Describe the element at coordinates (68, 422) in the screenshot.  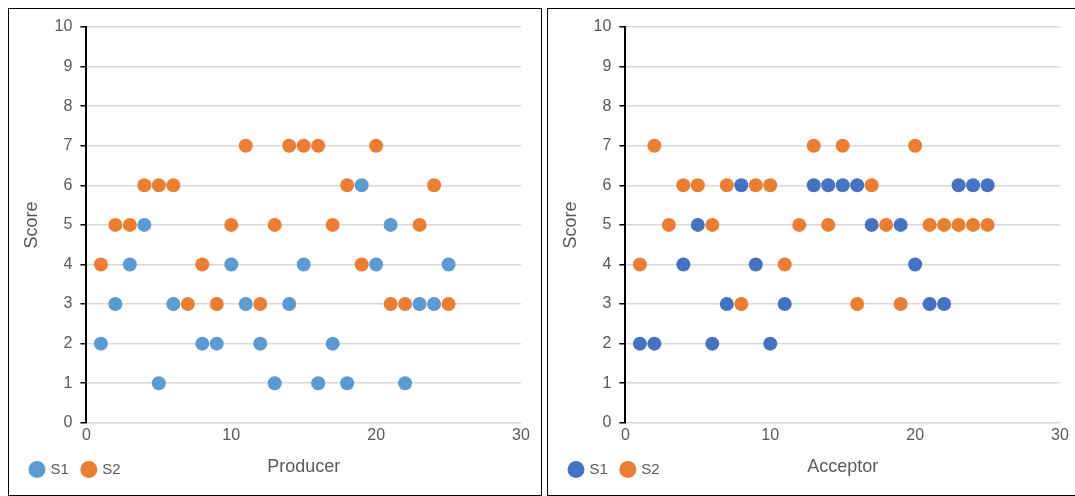
I see `y-tick-label: 0` at that location.